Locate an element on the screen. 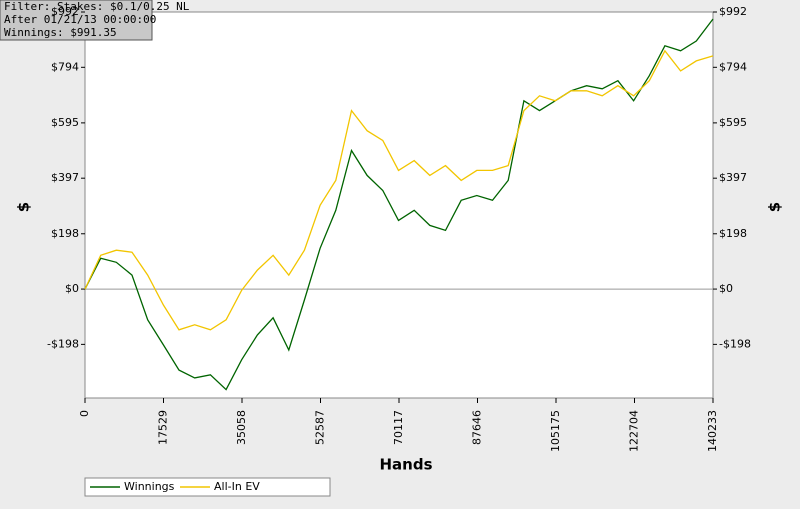 This screenshot has width=800, height=509. info-line: After 01/21/13 00:00:00 is located at coordinates (80, 19).